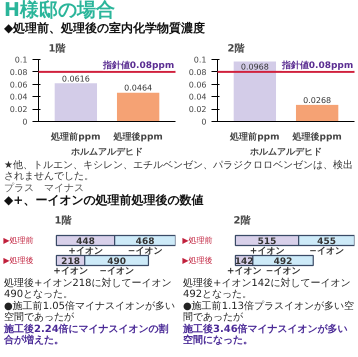  I want to click on text: ◆+、ーイオンの処理前処理後の数値, so click(104, 200).